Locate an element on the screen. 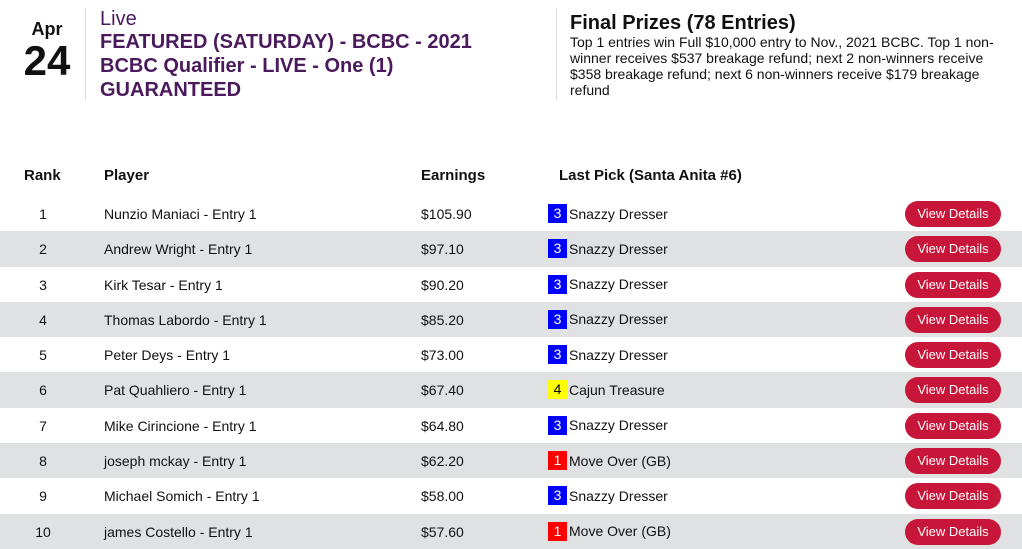 This screenshot has height=549, width=1022. player-name: Mike Cirincione - Entry 1 is located at coordinates (180, 425).